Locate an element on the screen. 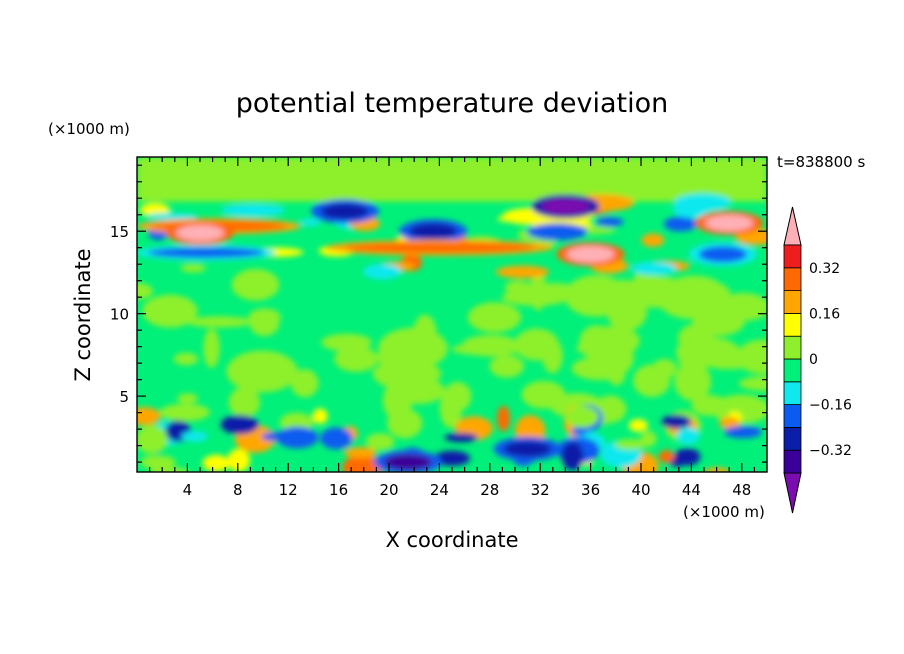  colorbar-label: −0.16 is located at coordinates (830, 406).